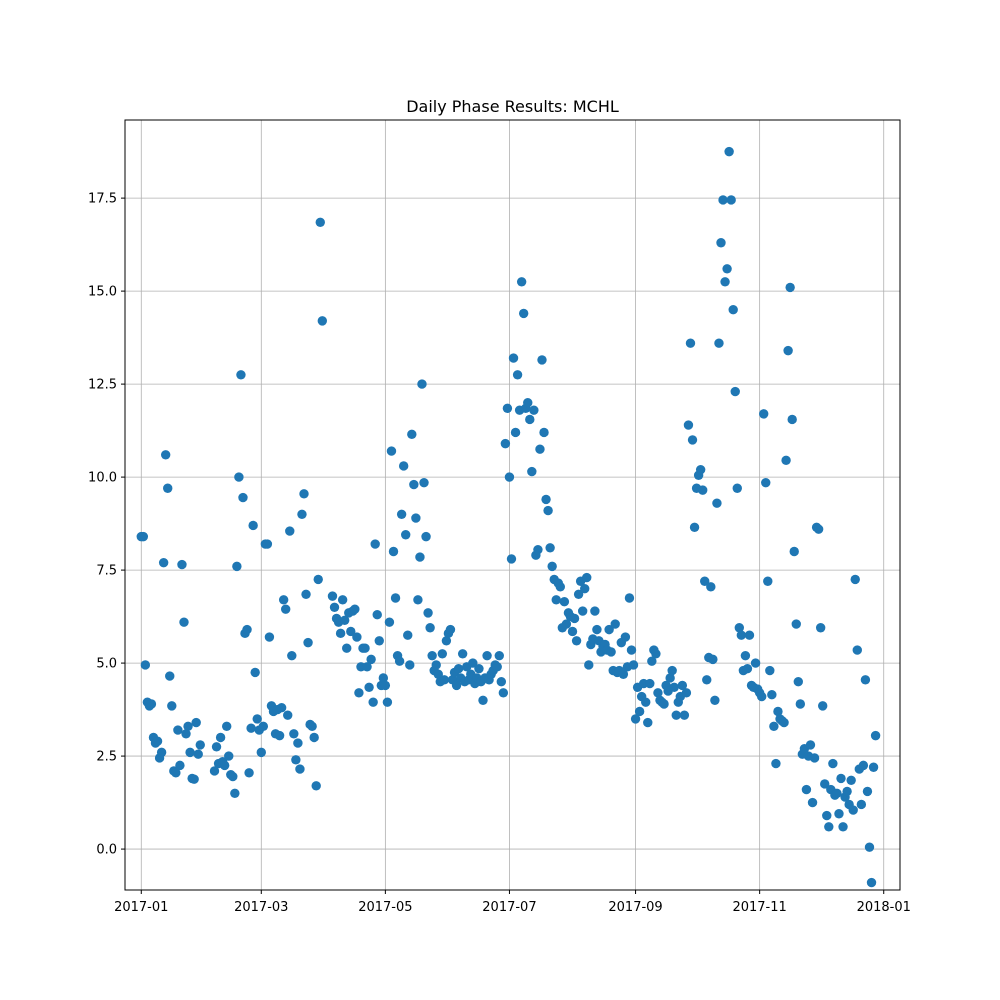  I want to click on y-tick-label: 12.5, so click(102, 385).